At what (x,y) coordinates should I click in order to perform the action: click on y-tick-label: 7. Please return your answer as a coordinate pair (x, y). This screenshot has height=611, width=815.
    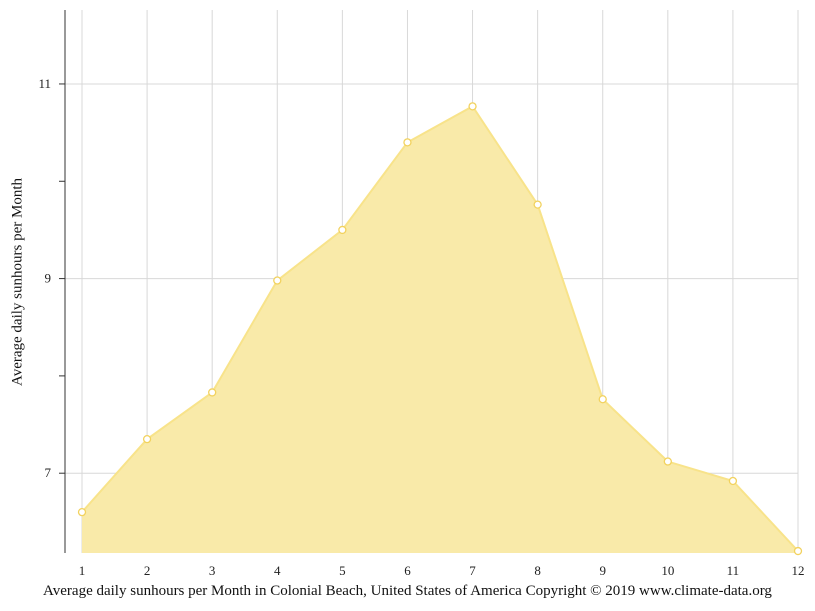
    Looking at the image, I should click on (48, 472).